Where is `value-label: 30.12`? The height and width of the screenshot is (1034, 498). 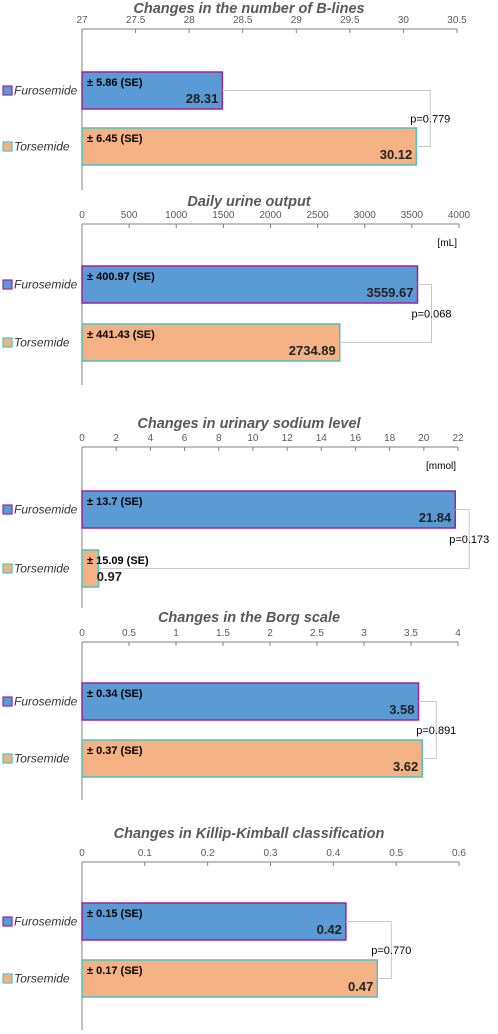
value-label: 30.12 is located at coordinates (396, 154).